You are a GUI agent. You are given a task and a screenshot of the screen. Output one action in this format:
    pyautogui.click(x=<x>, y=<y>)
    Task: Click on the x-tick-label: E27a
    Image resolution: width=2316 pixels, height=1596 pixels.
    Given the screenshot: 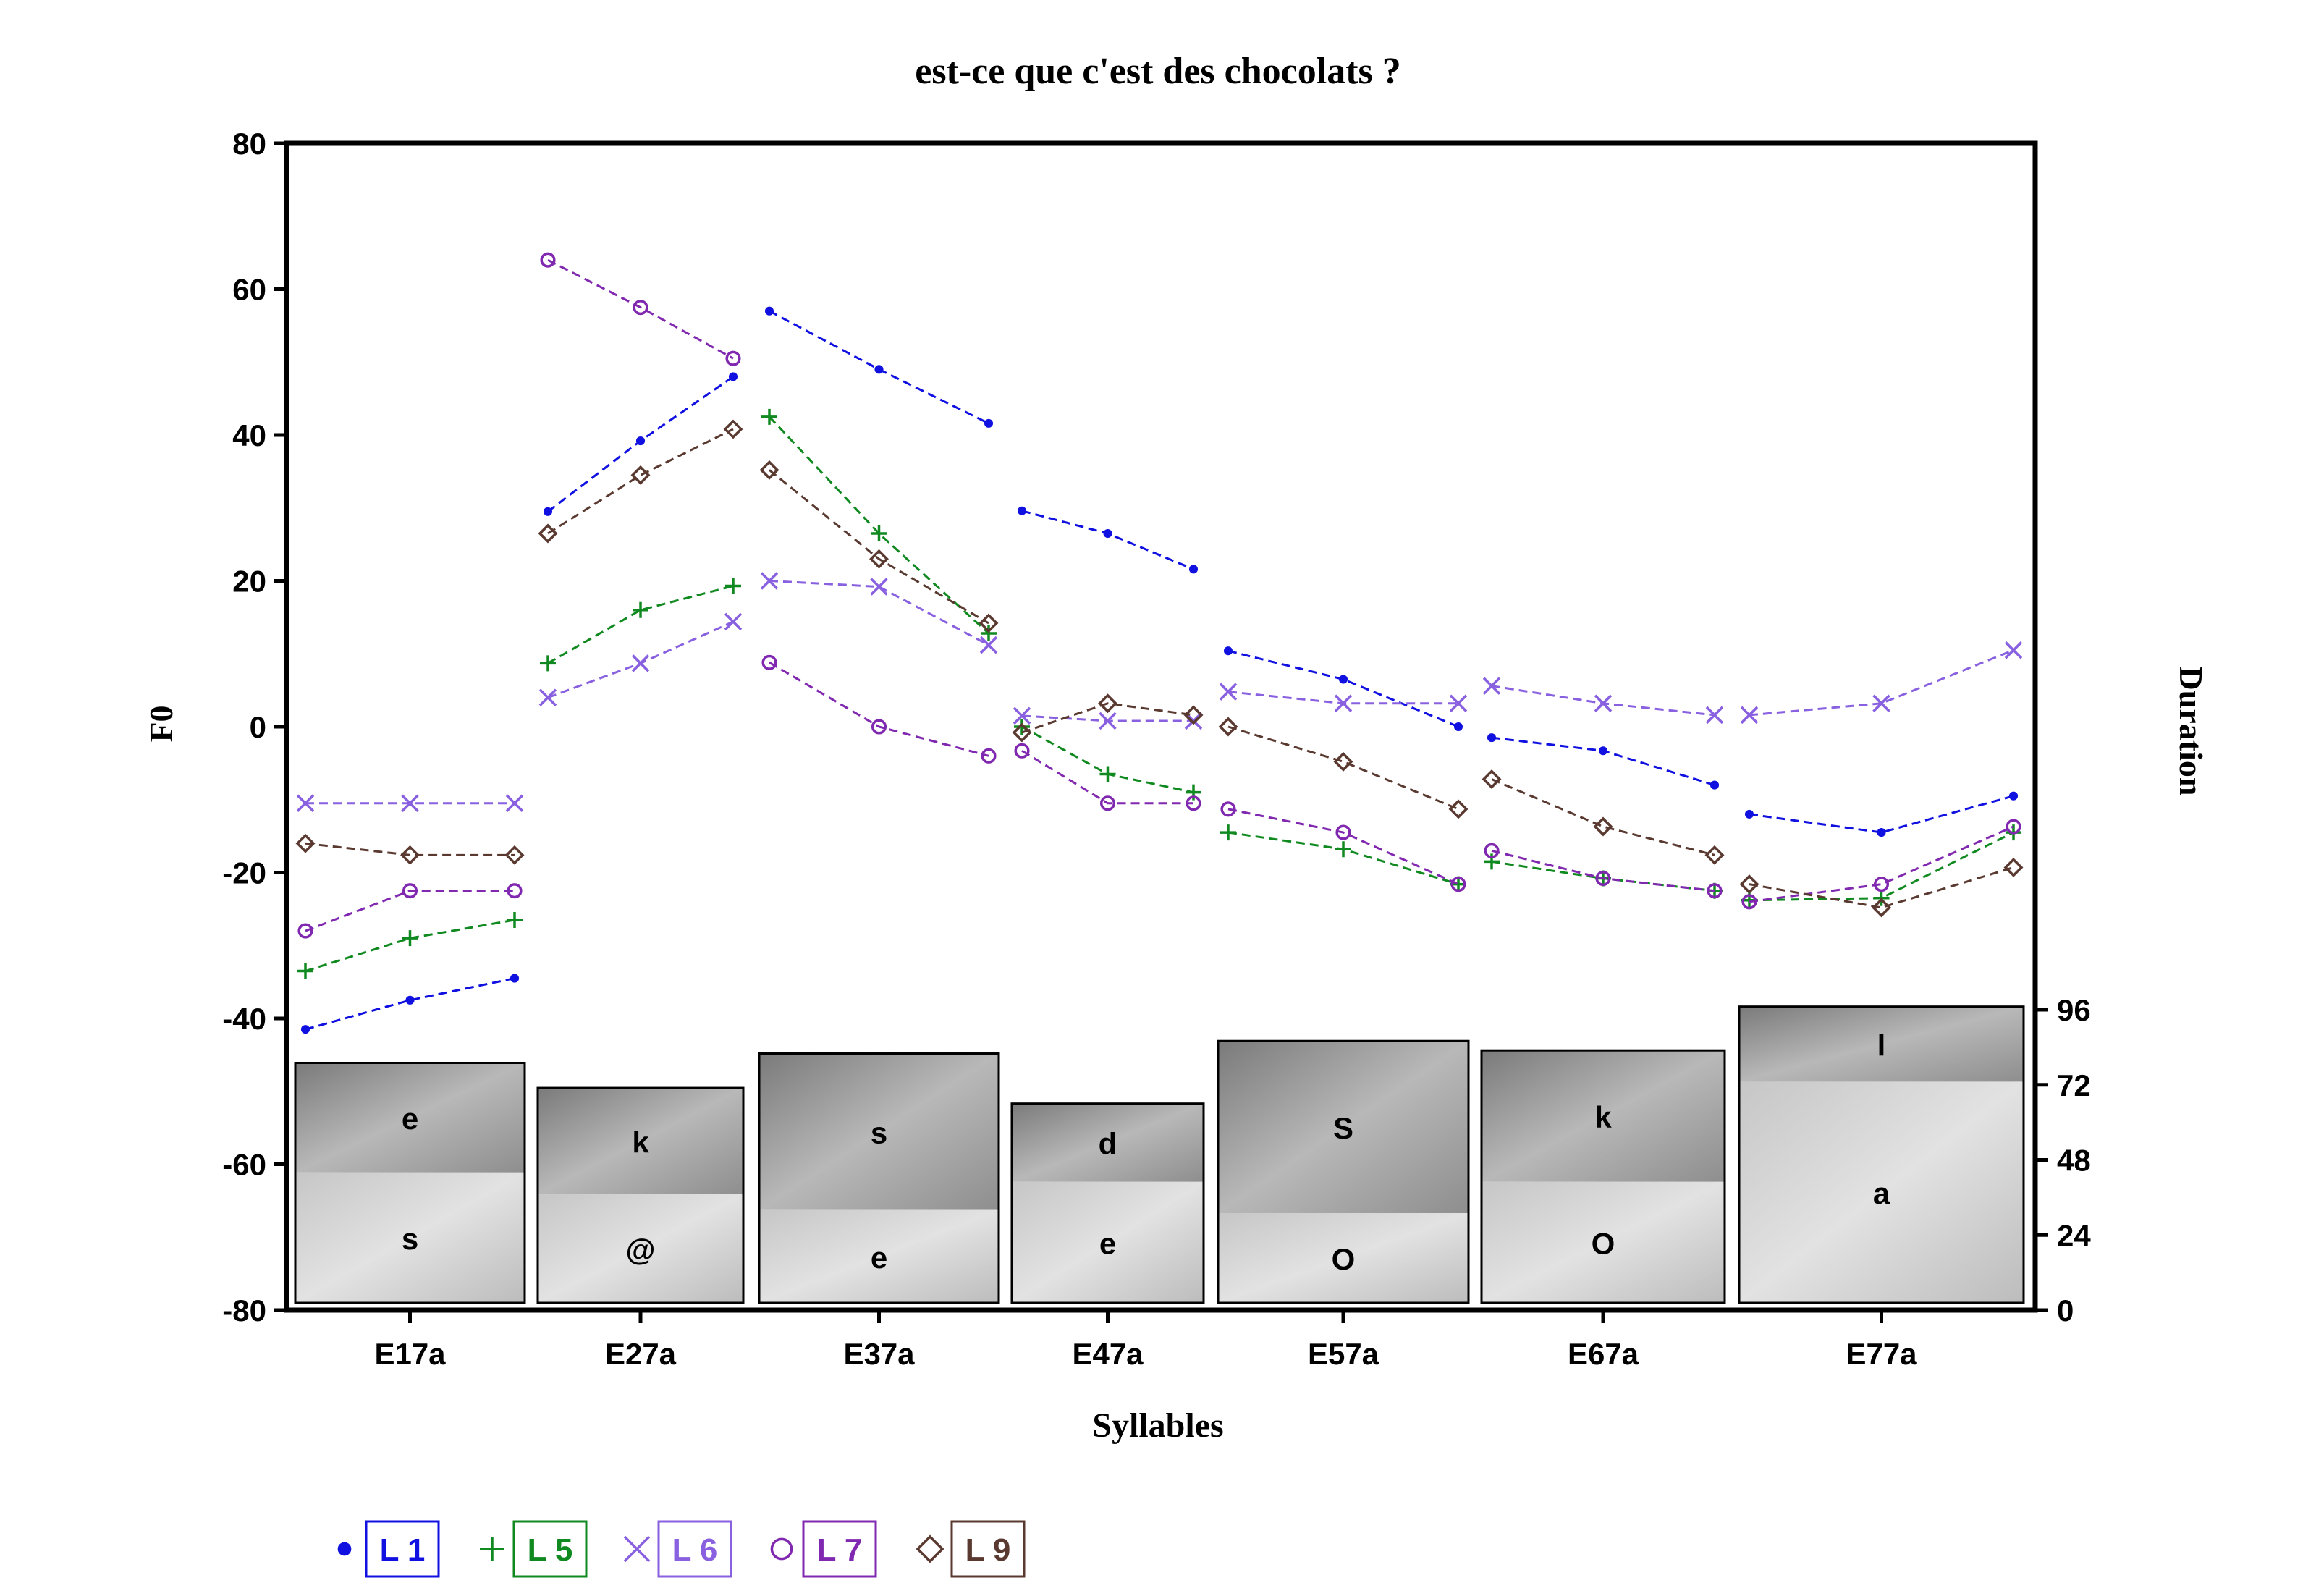 What is the action you would take?
    pyautogui.click(x=641, y=1354)
    